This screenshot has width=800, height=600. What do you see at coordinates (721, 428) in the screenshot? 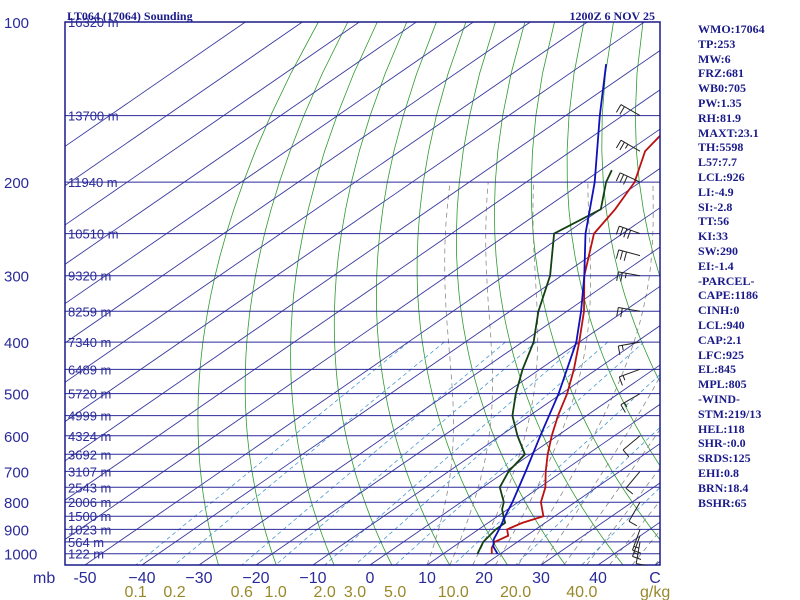
I see `stat-item: HEL:118` at bounding box center [721, 428].